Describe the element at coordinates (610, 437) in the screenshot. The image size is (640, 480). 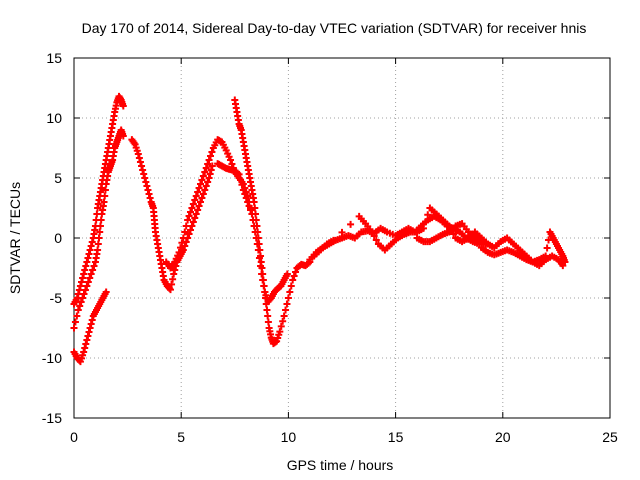
I see `x-tick-label: 25` at that location.